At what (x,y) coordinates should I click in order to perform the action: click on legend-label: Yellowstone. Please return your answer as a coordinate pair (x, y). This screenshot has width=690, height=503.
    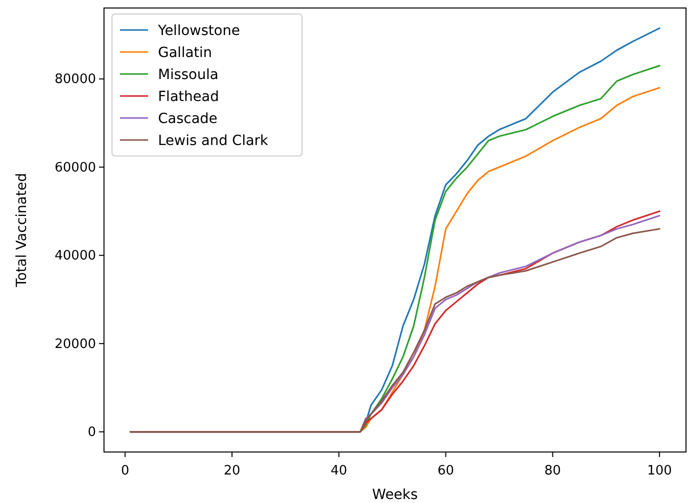
    Looking at the image, I should click on (198, 31).